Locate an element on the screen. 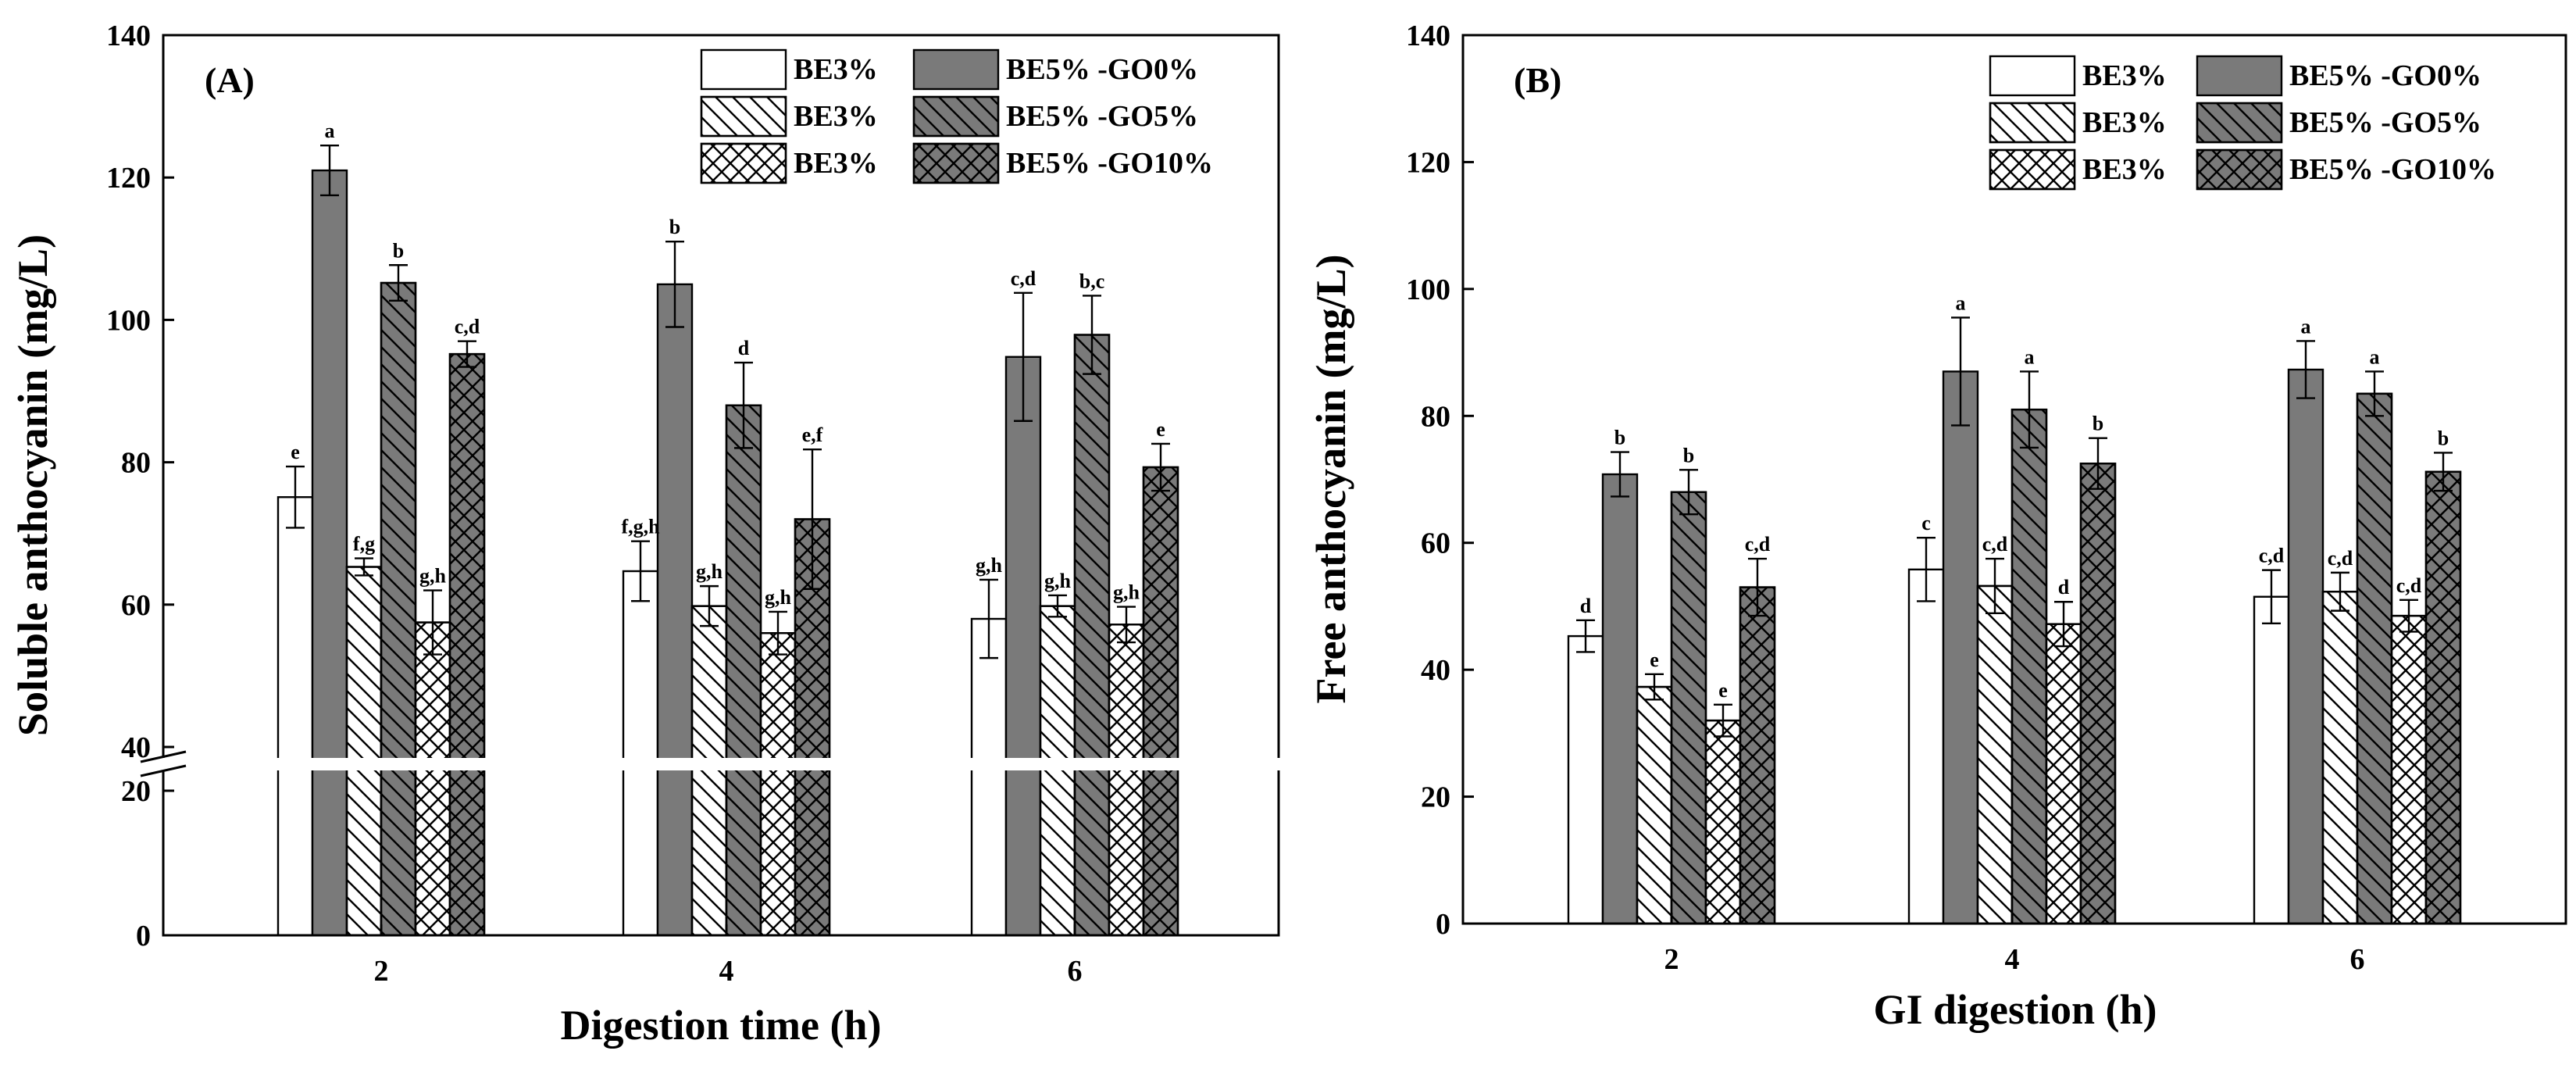  panel-b-sig-label-5-cat-4: d is located at coordinates (2064, 587).